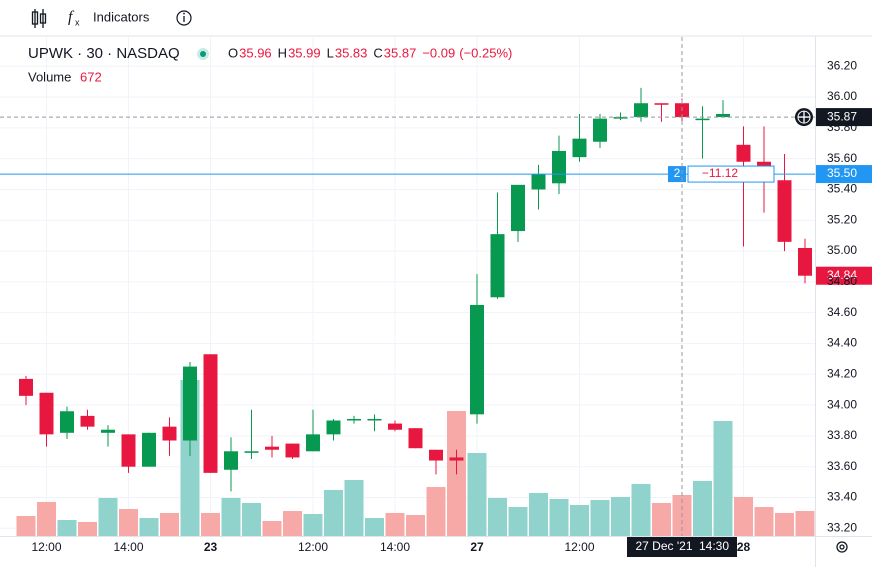  What do you see at coordinates (842, 404) in the screenshot?
I see `y-tick-label: 34.00` at bounding box center [842, 404].